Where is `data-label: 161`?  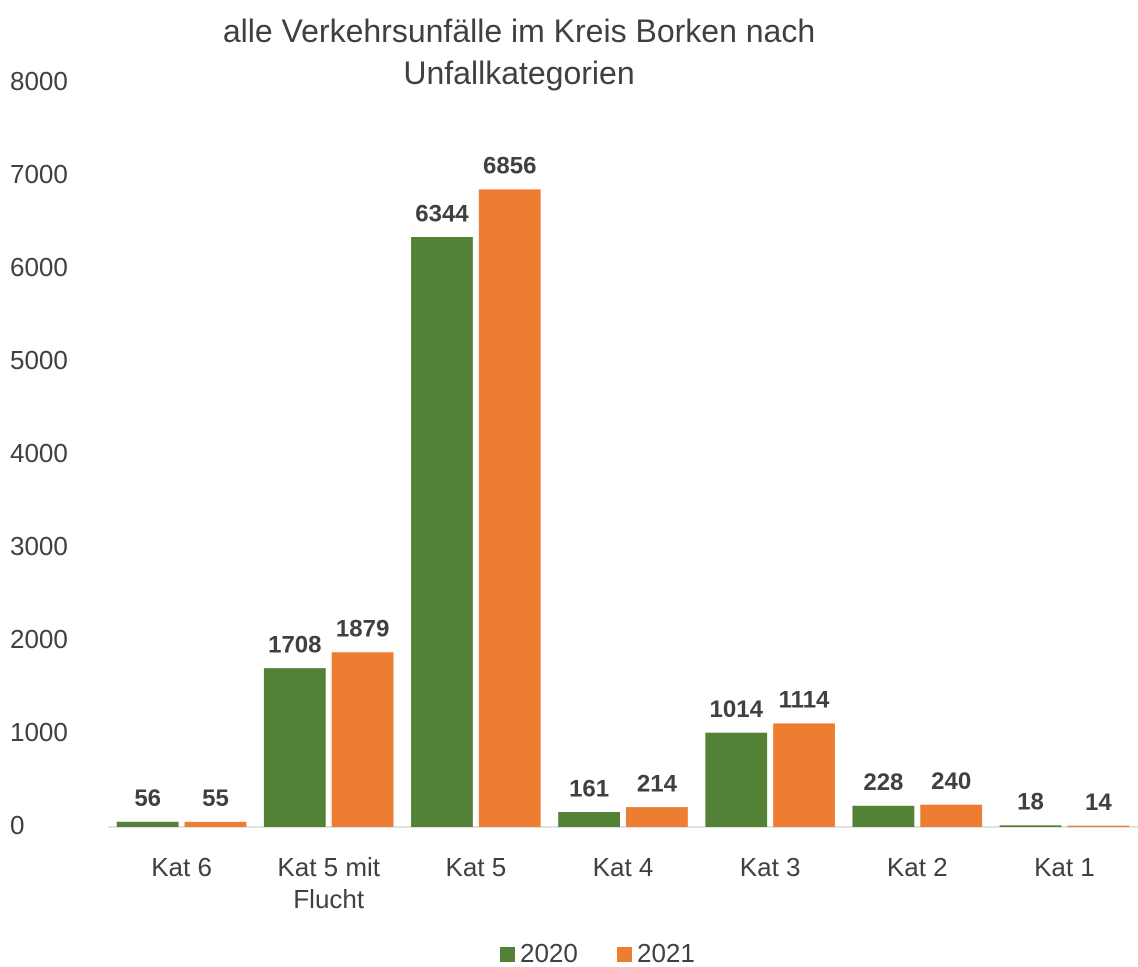 data-label: 161 is located at coordinates (589, 788).